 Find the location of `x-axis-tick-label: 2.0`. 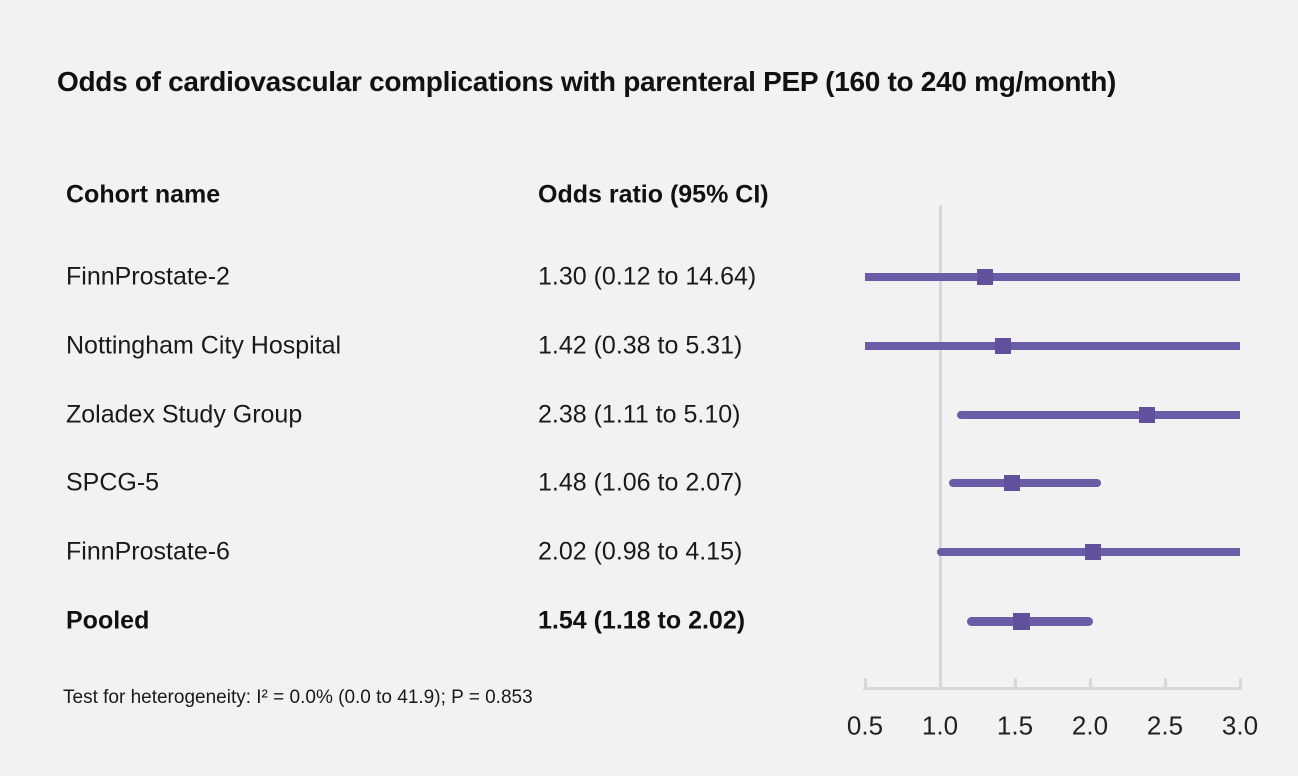

x-axis-tick-label: 2.0 is located at coordinates (1090, 725).